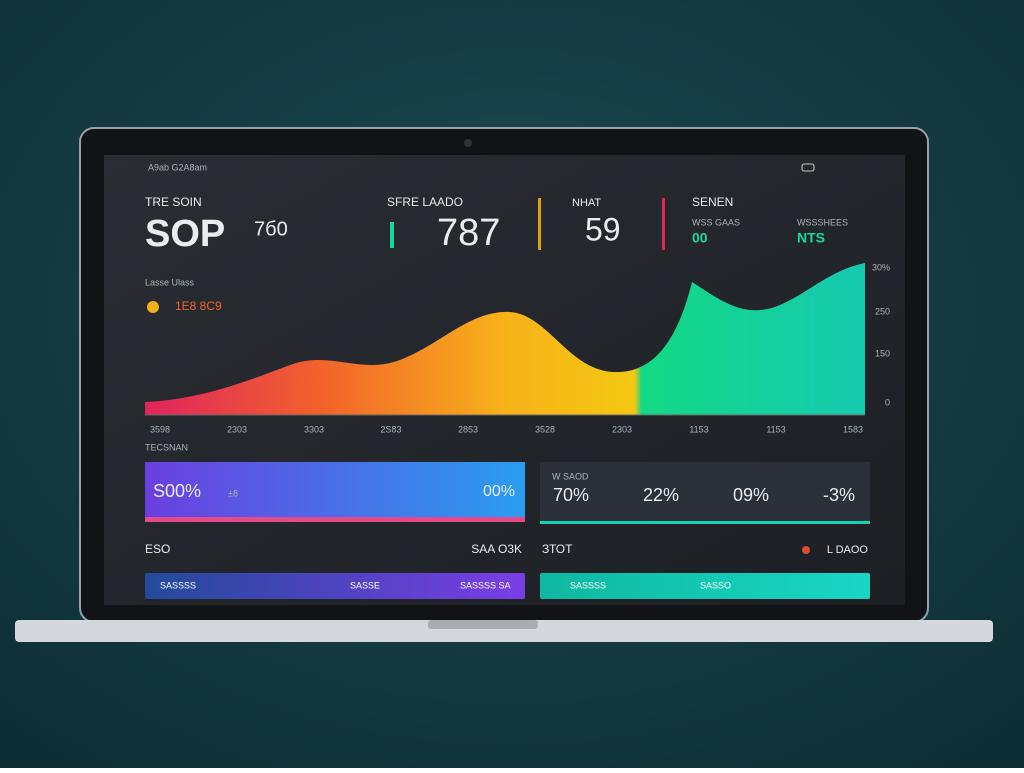 The height and width of the screenshot is (773, 1024). Describe the element at coordinates (365, 585) in the screenshot. I see `button-label: SASSE` at that location.